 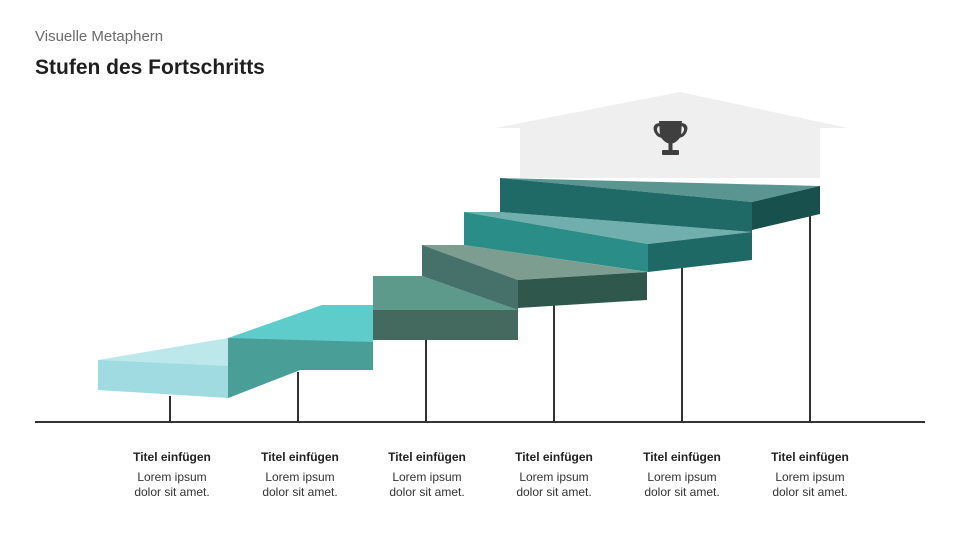 I want to click on step-4-front, so click(x=582, y=290).